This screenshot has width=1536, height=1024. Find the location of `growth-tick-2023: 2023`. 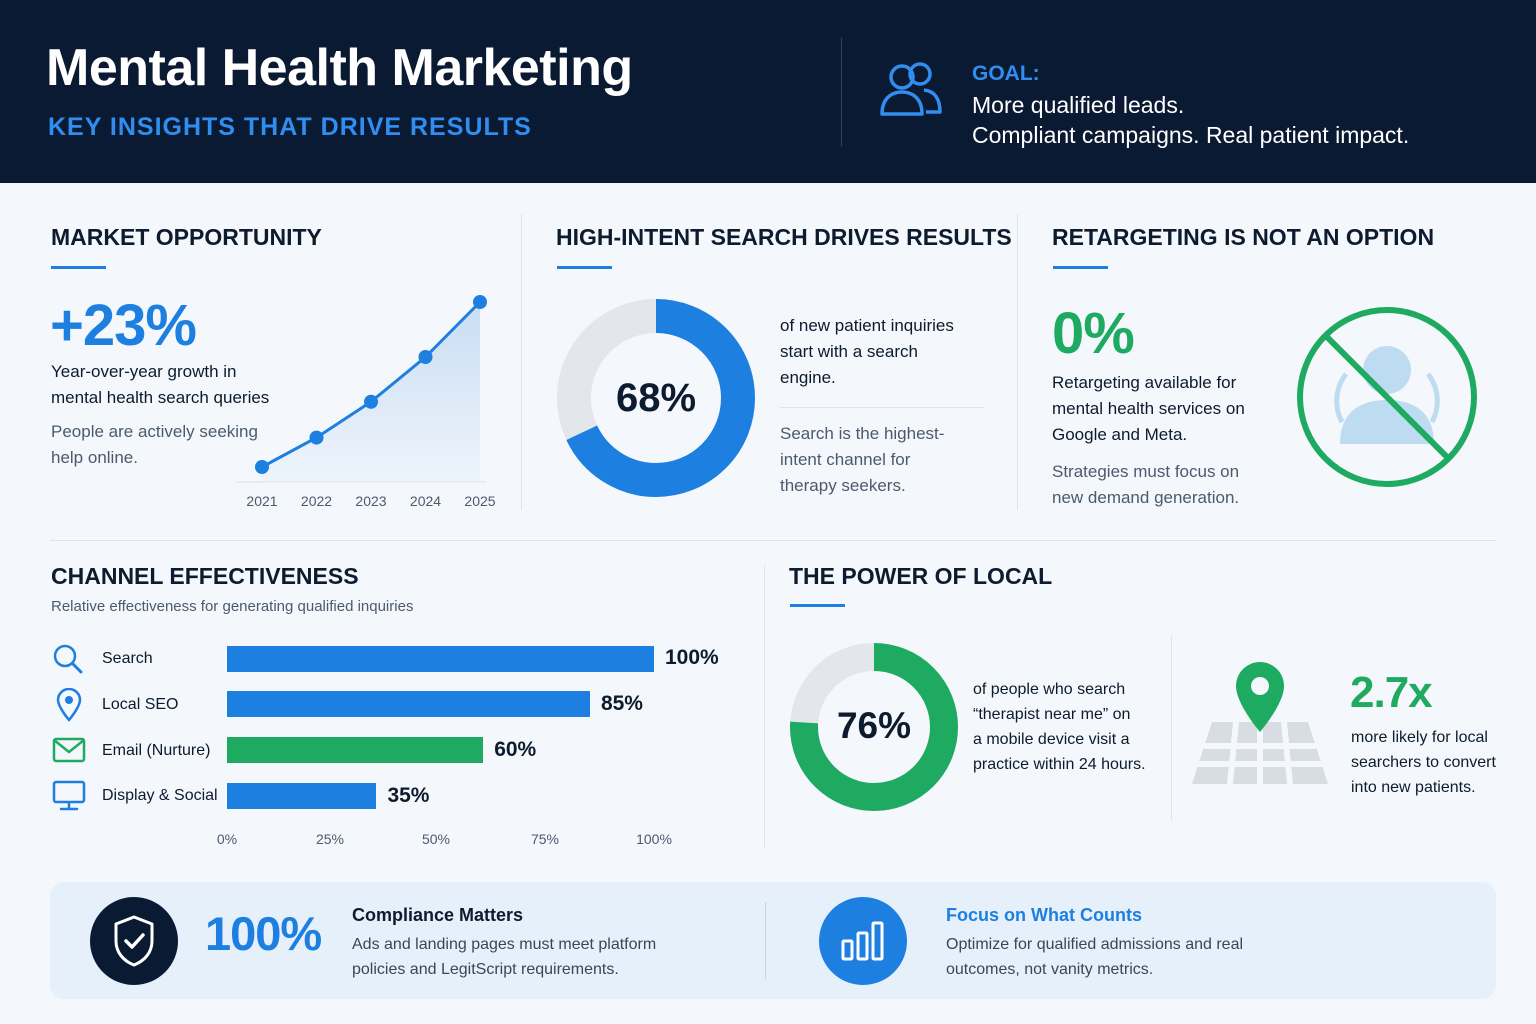

growth-tick-2023: 2023 is located at coordinates (371, 501).